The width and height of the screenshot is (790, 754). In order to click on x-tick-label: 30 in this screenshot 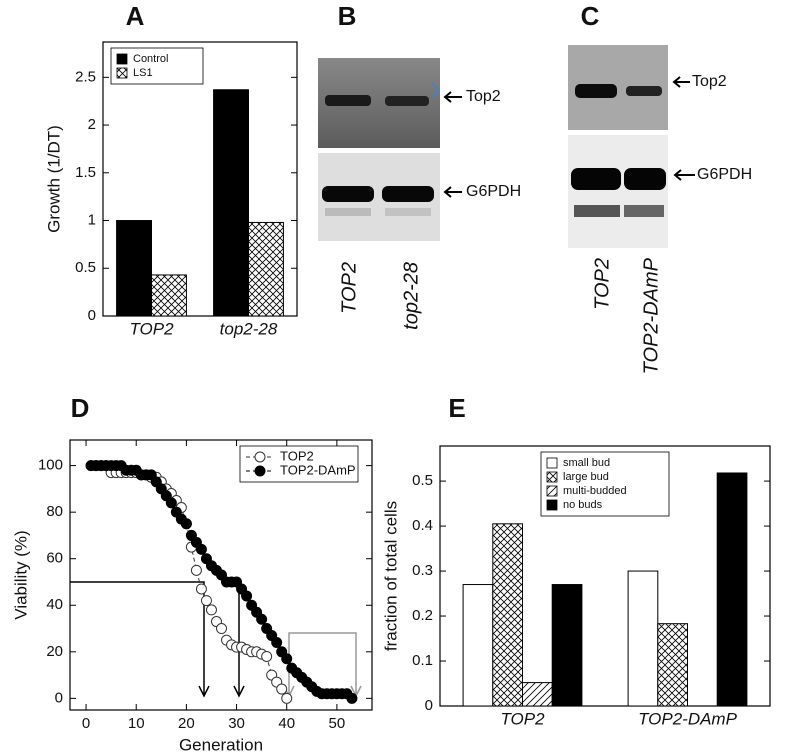, I will do `click(236, 723)`.